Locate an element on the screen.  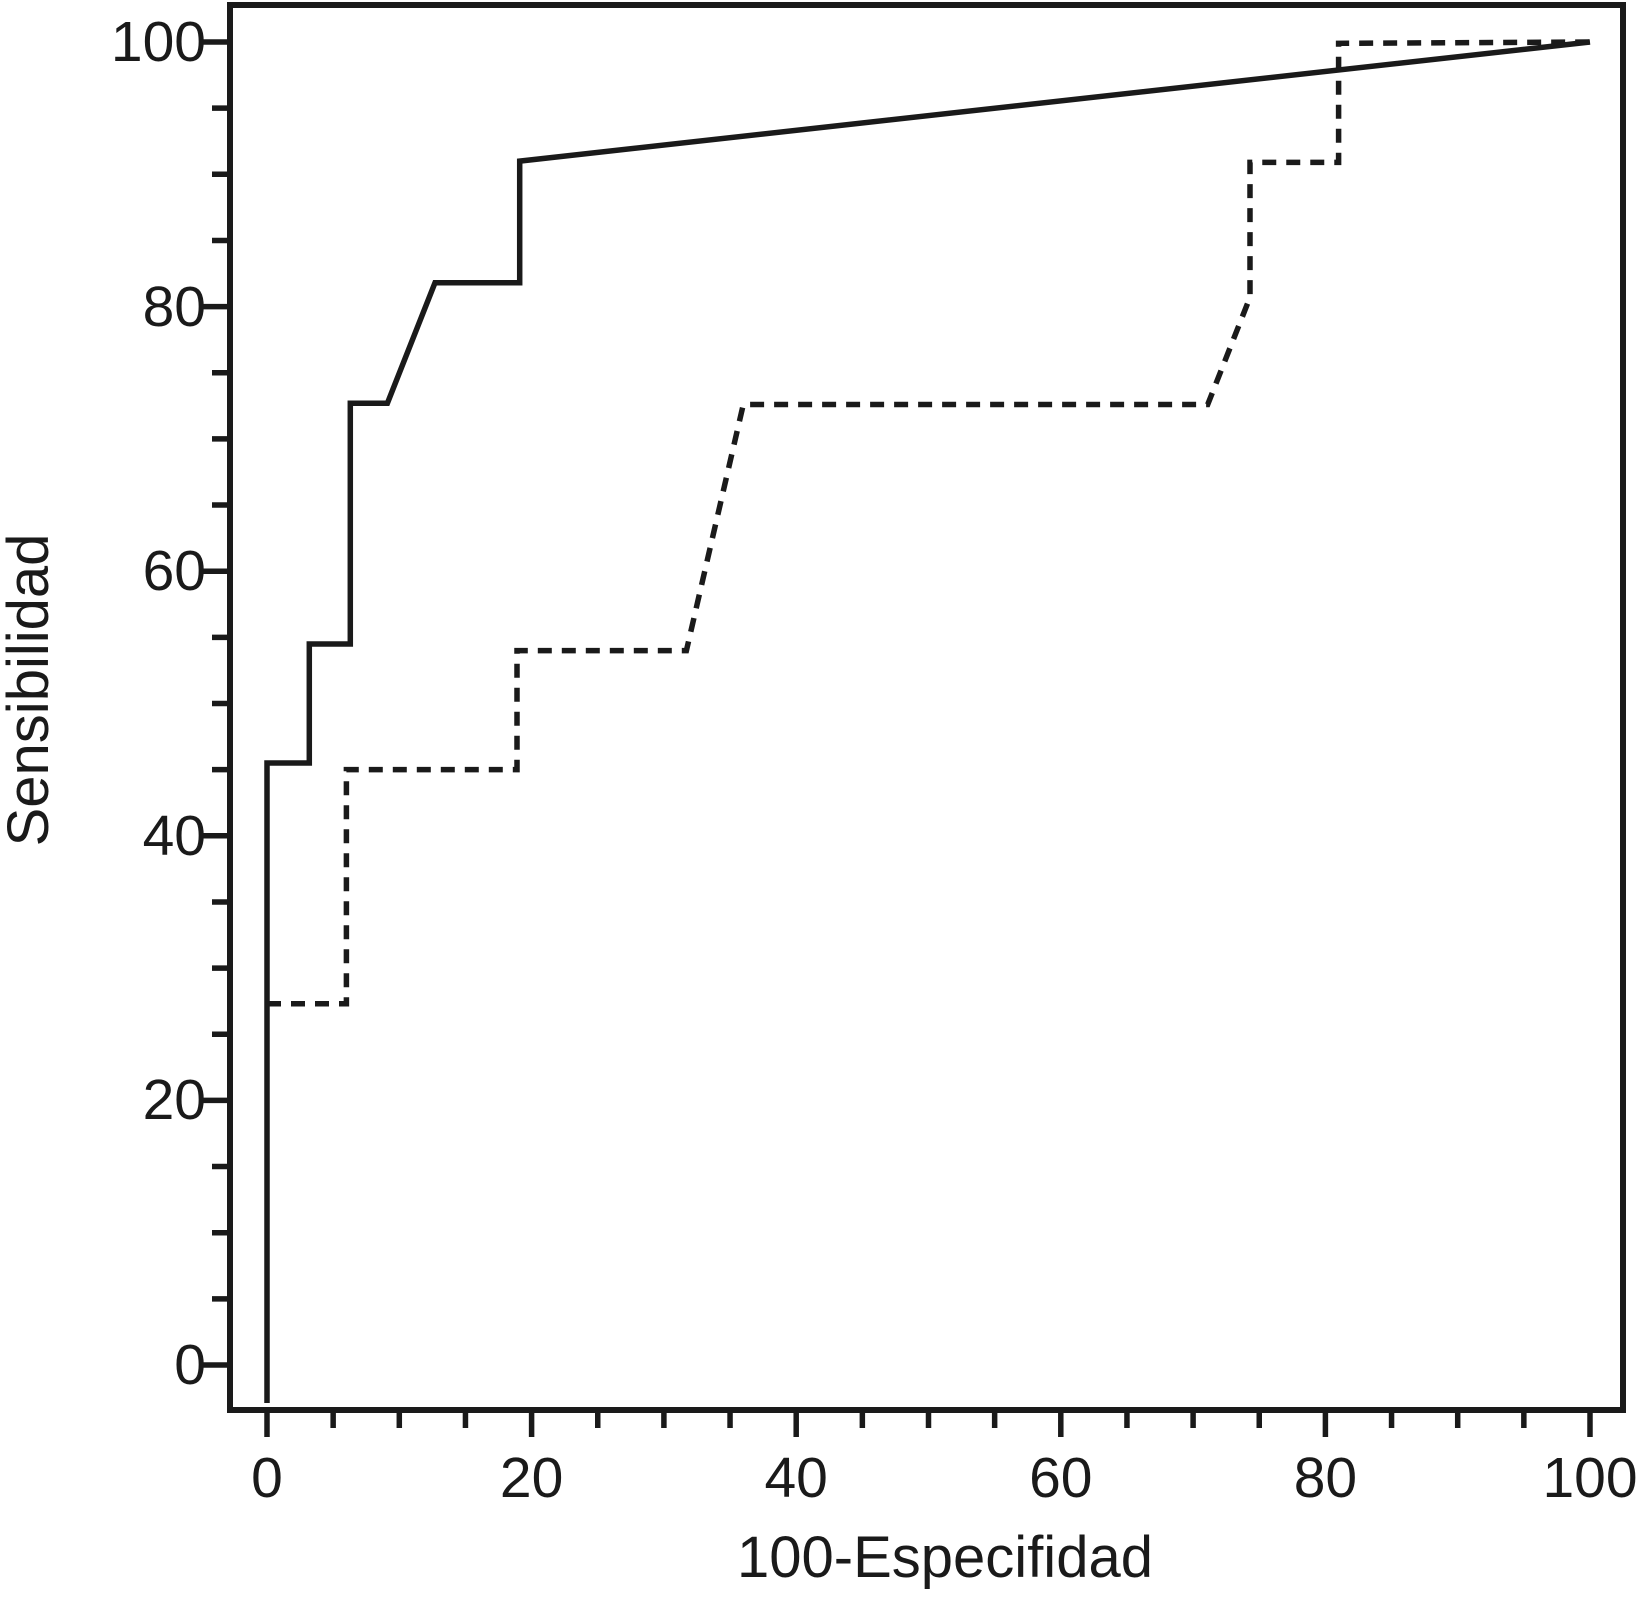
x-tick-label: 80 is located at coordinates (1325, 1478).